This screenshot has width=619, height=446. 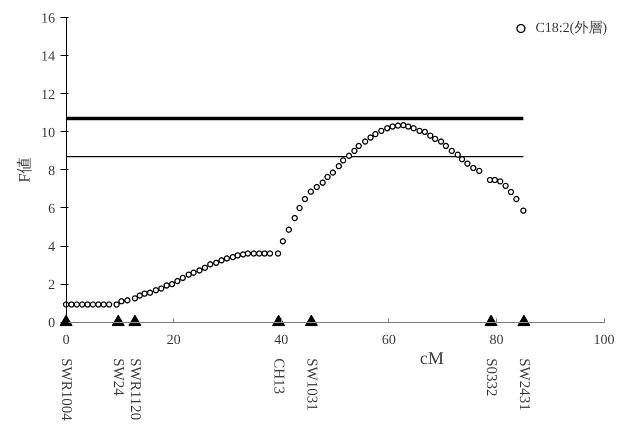 What do you see at coordinates (496, 340) in the screenshot?
I see `x-tick-label: 80` at bounding box center [496, 340].